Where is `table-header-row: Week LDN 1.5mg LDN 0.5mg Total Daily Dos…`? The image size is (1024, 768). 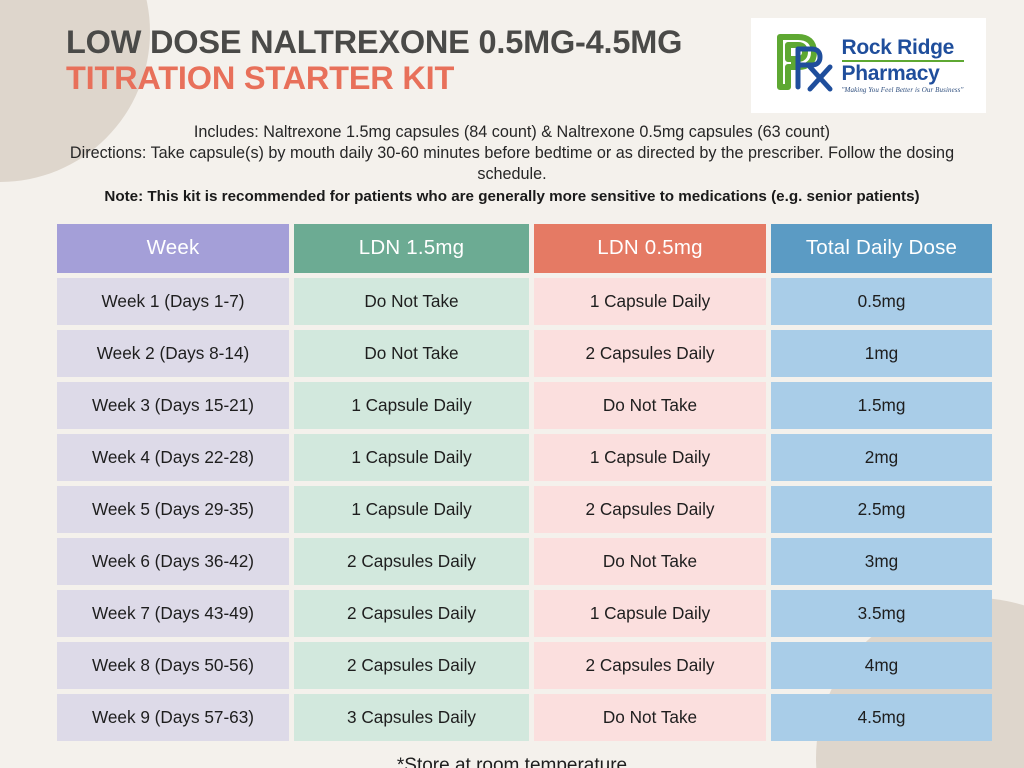
table-header-row: Week LDN 1.5mg LDN 0.5mg Total Daily Dos… is located at coordinates (524, 248).